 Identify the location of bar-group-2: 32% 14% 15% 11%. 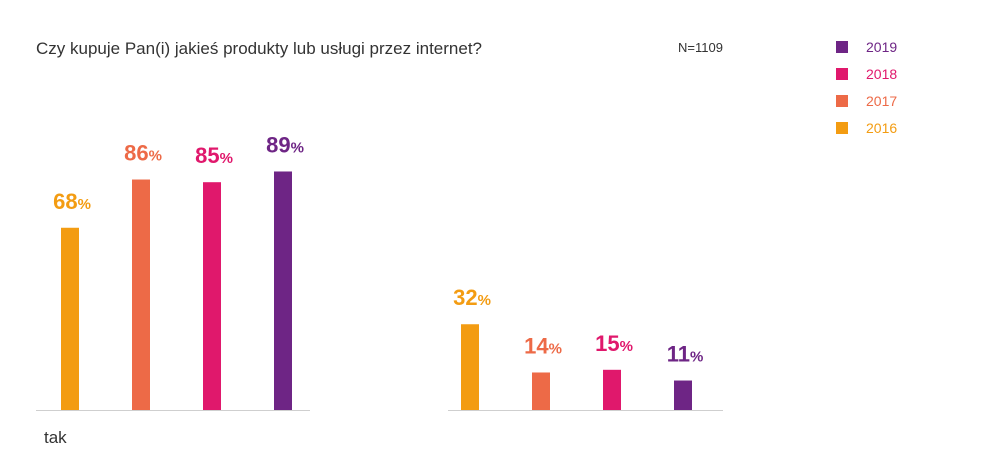
(585, 348).